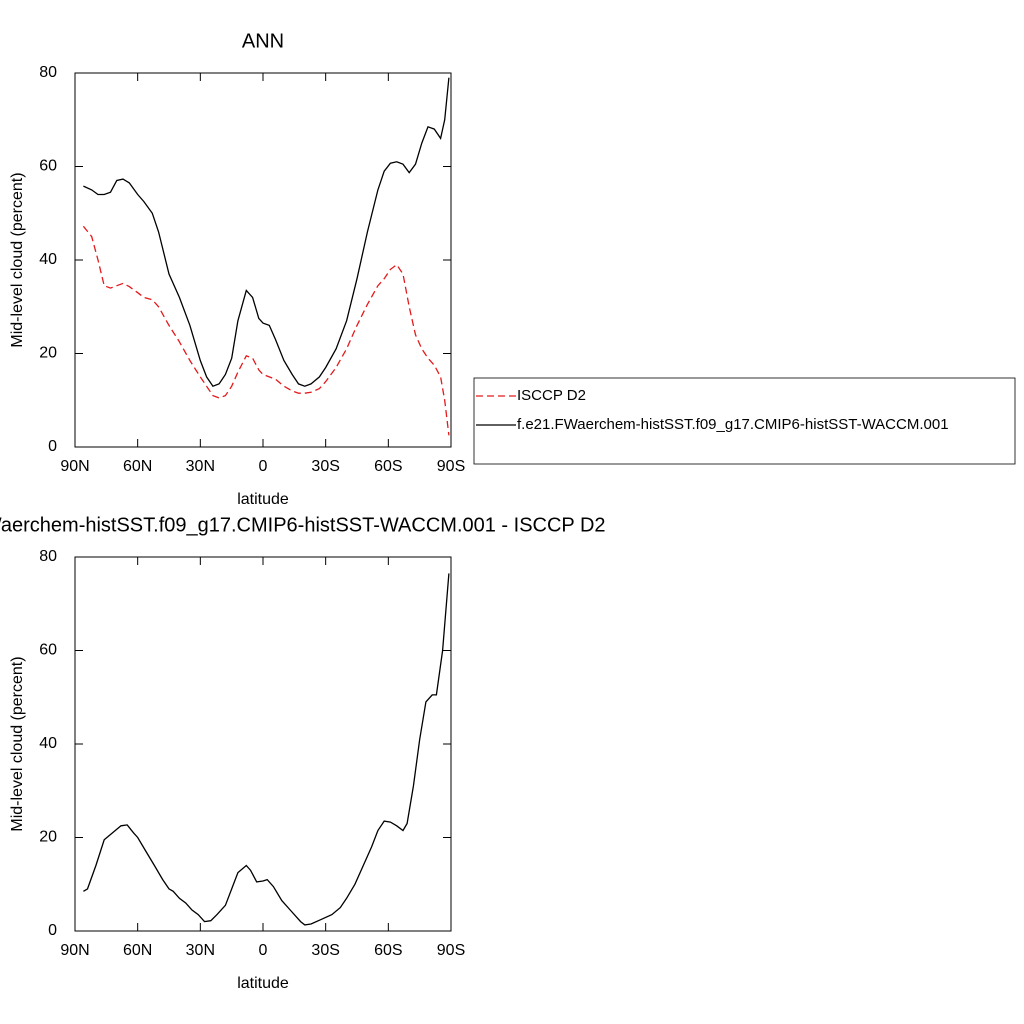  I want to click on chart-title: ANN, so click(263, 41).